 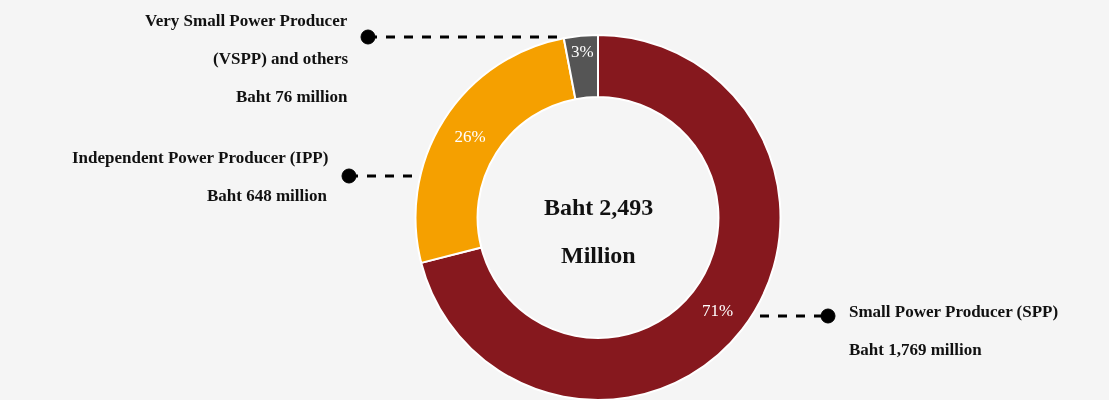 I want to click on slice-label: Small Power Producer (SPP) Baht 1,769 million, so click(x=954, y=330).